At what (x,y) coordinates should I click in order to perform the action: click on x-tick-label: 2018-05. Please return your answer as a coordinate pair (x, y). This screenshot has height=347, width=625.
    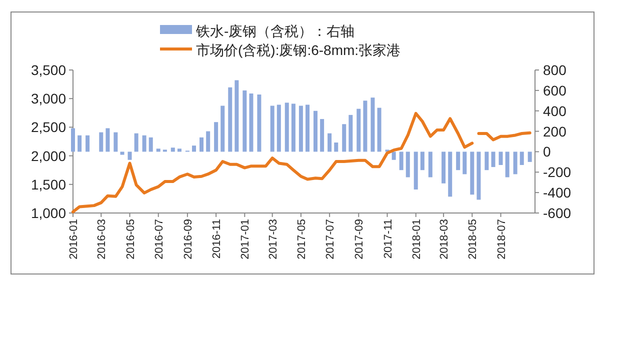
    Looking at the image, I should click on (473, 239).